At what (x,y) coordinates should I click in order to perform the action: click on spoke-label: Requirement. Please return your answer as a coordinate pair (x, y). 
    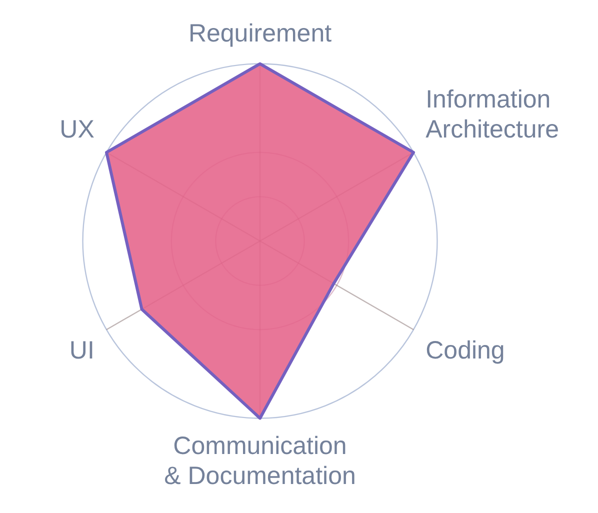
    Looking at the image, I should click on (260, 34).